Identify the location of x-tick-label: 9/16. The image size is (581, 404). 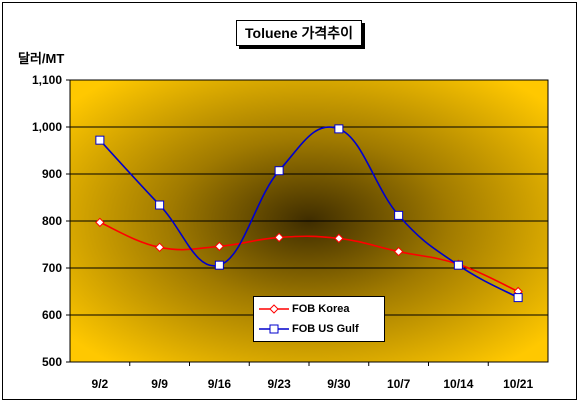
(220, 384).